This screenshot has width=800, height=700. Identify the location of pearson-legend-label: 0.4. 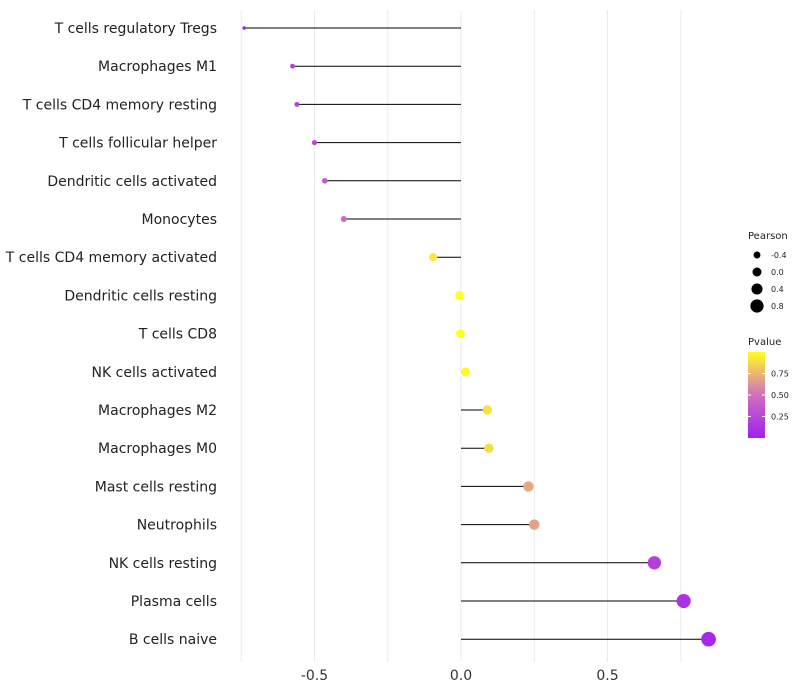
(777, 289).